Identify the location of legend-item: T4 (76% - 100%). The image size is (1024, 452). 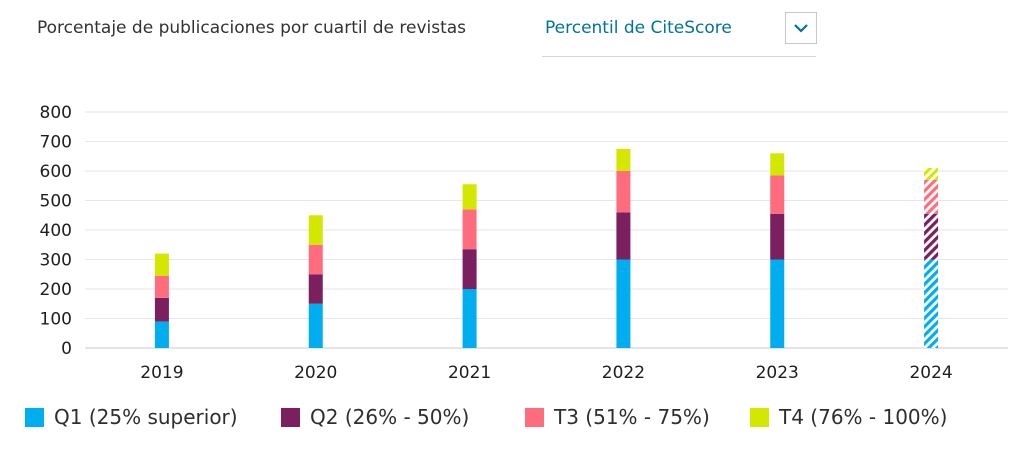
(848, 417).